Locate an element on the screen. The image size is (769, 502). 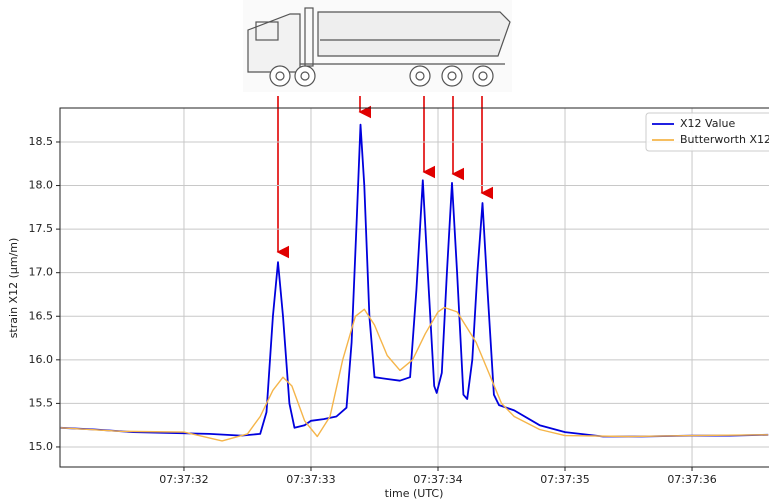
legend-box is located at coordinates (707, 132).